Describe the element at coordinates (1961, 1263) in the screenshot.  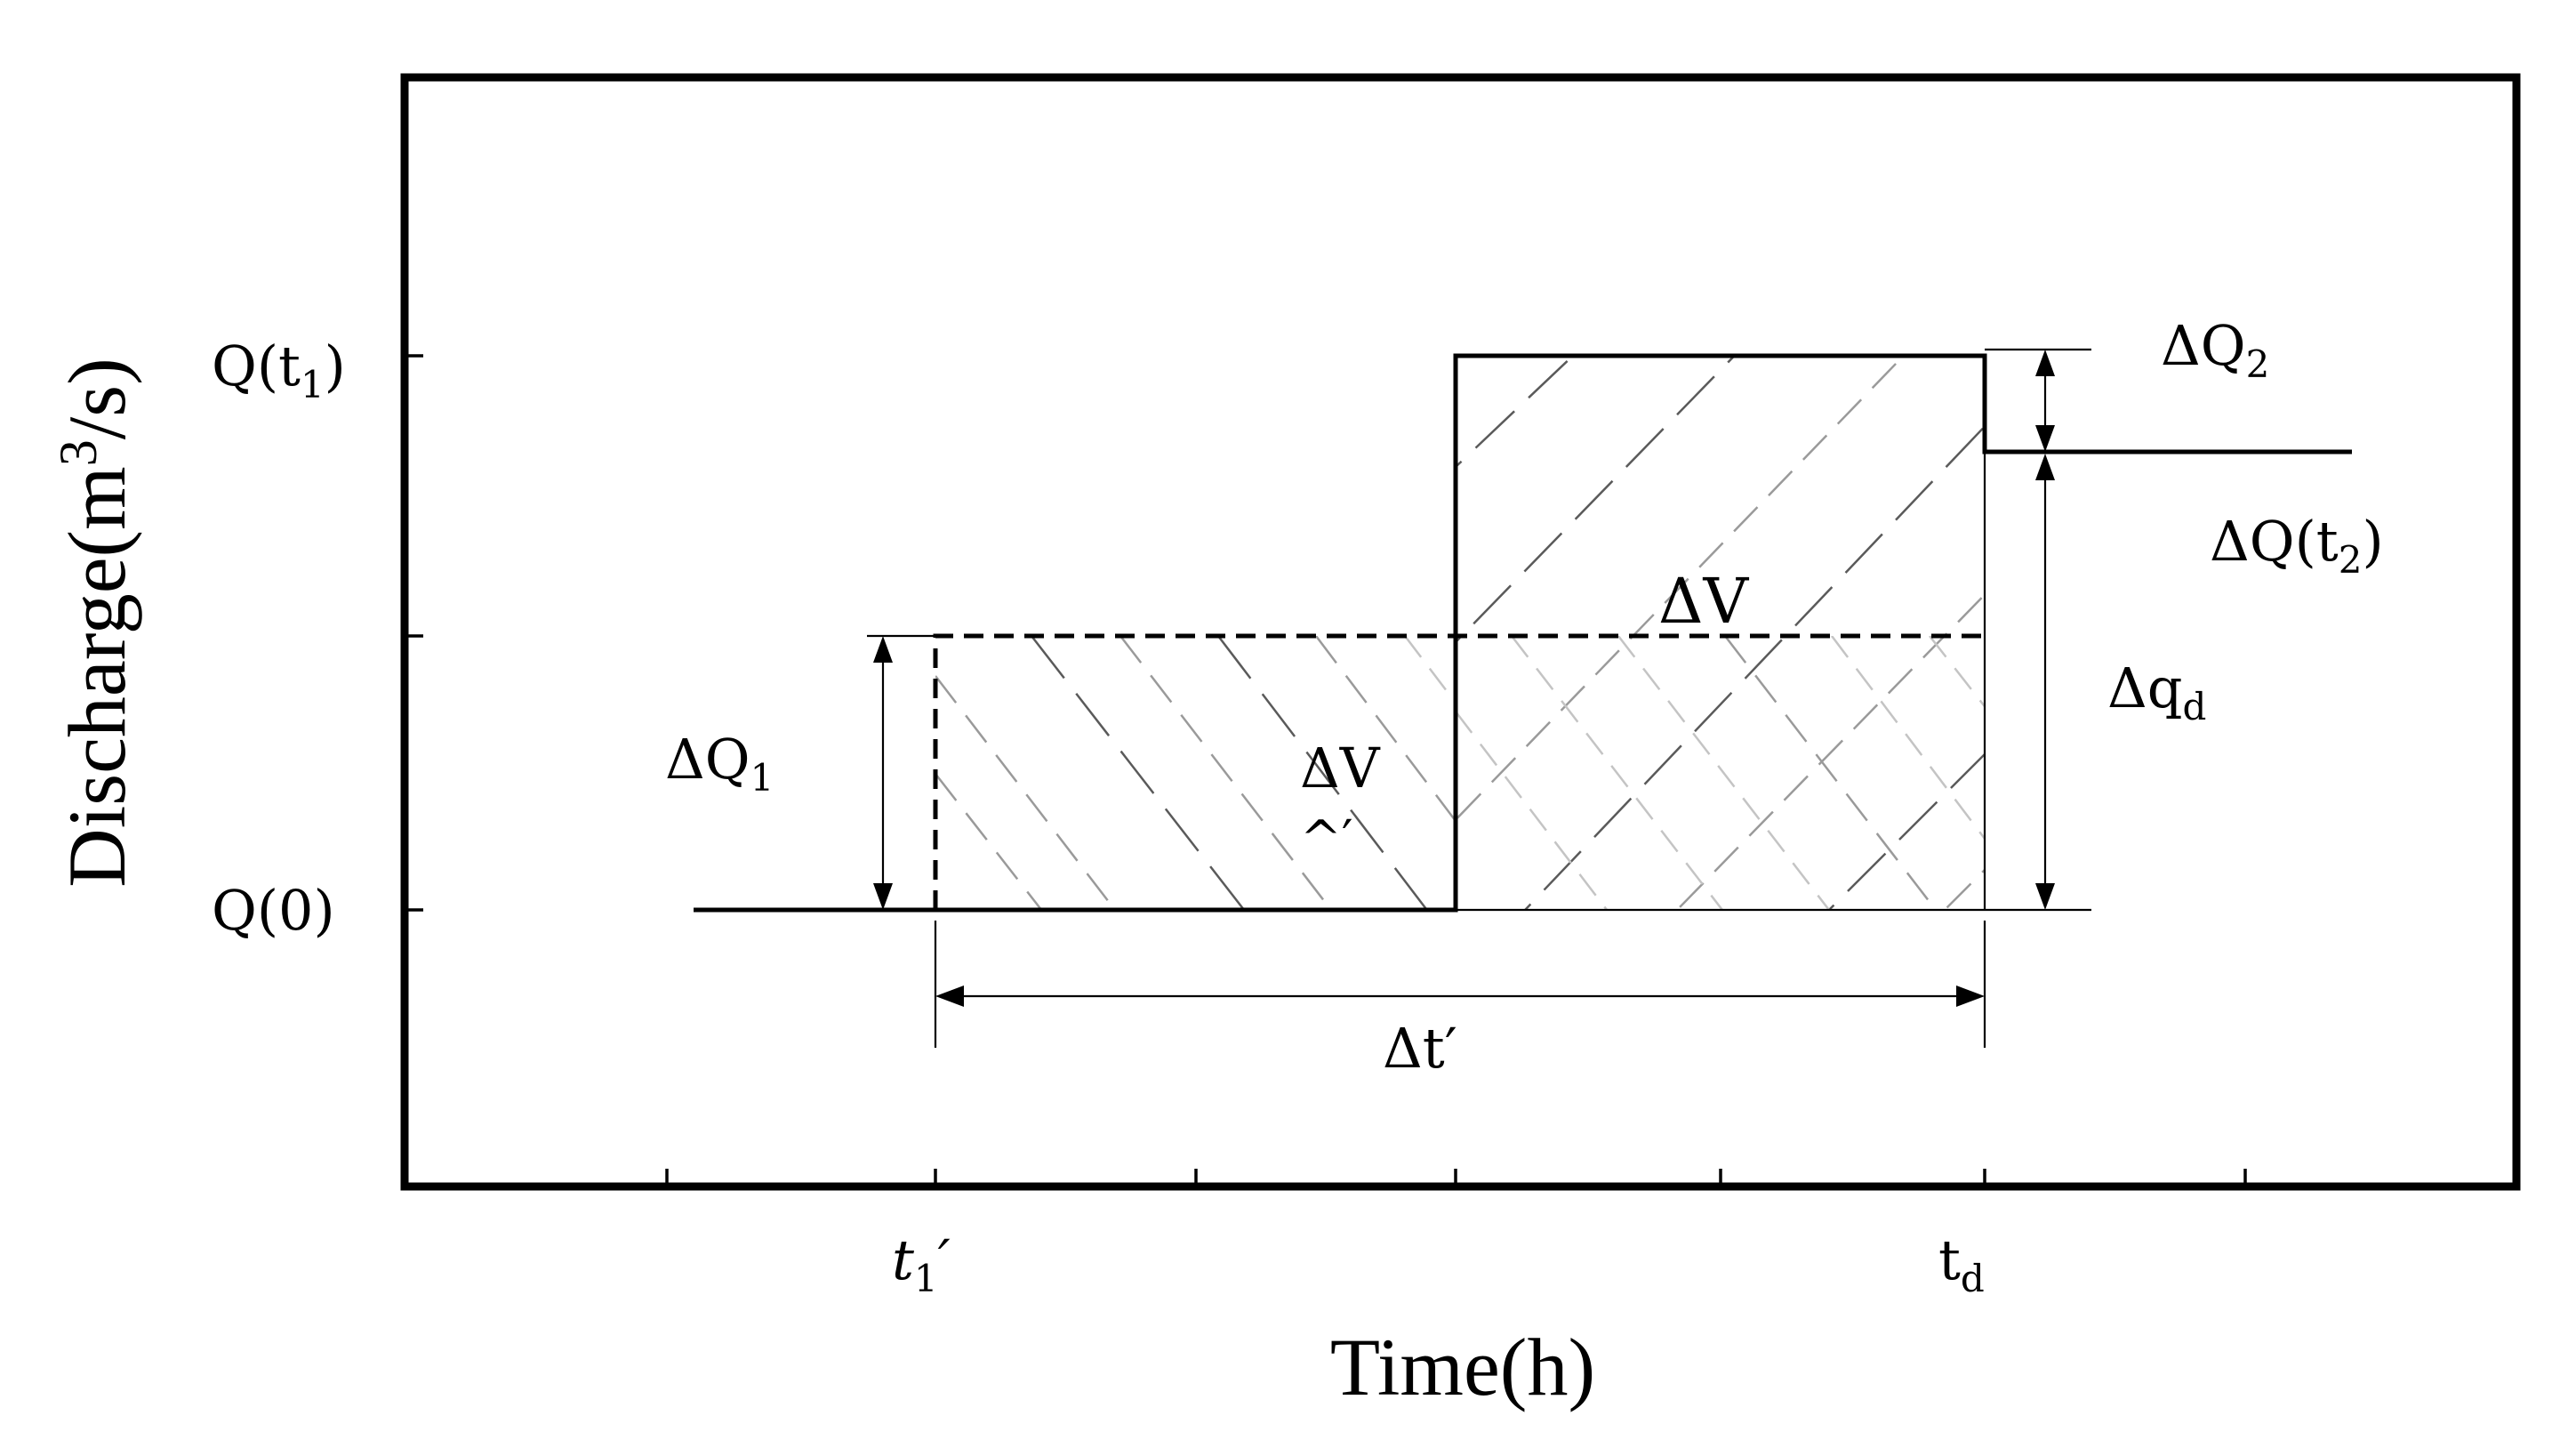
I see `x-label-td: td` at that location.